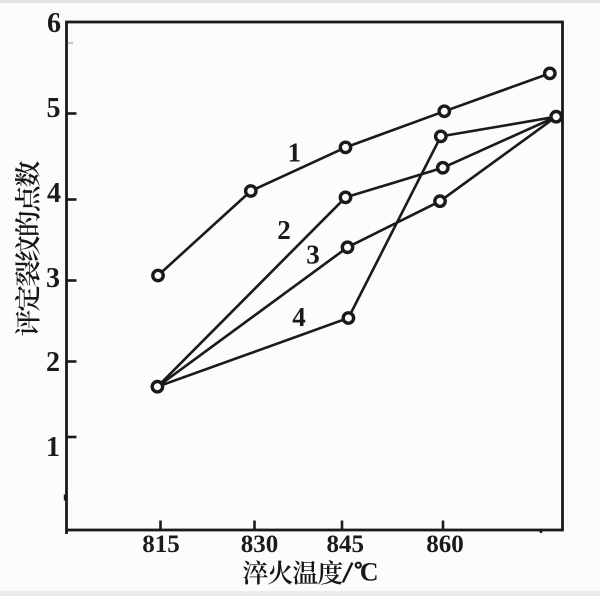 The height and width of the screenshot is (596, 600). What do you see at coordinates (54, 108) in the screenshot?
I see `svg-text: 5` at bounding box center [54, 108].